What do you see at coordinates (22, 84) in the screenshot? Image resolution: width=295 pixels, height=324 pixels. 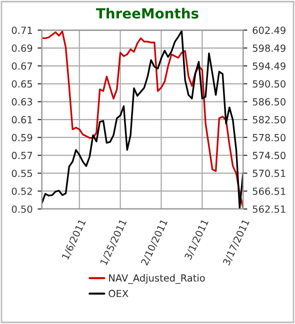 I see `y-tick-label: 0.65` at bounding box center [22, 84].